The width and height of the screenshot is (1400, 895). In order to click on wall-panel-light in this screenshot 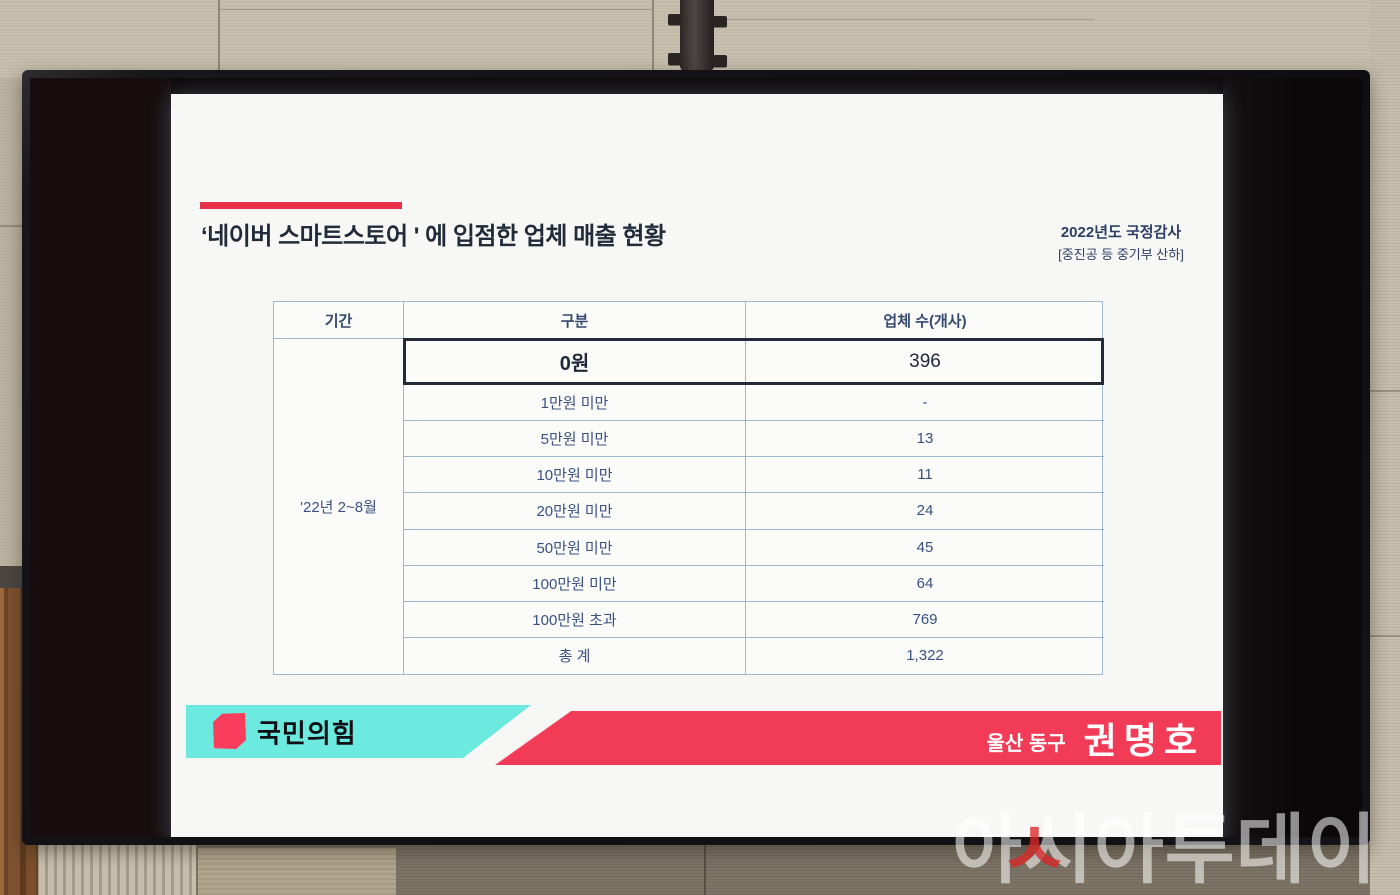, I will do `click(297, 871)`.